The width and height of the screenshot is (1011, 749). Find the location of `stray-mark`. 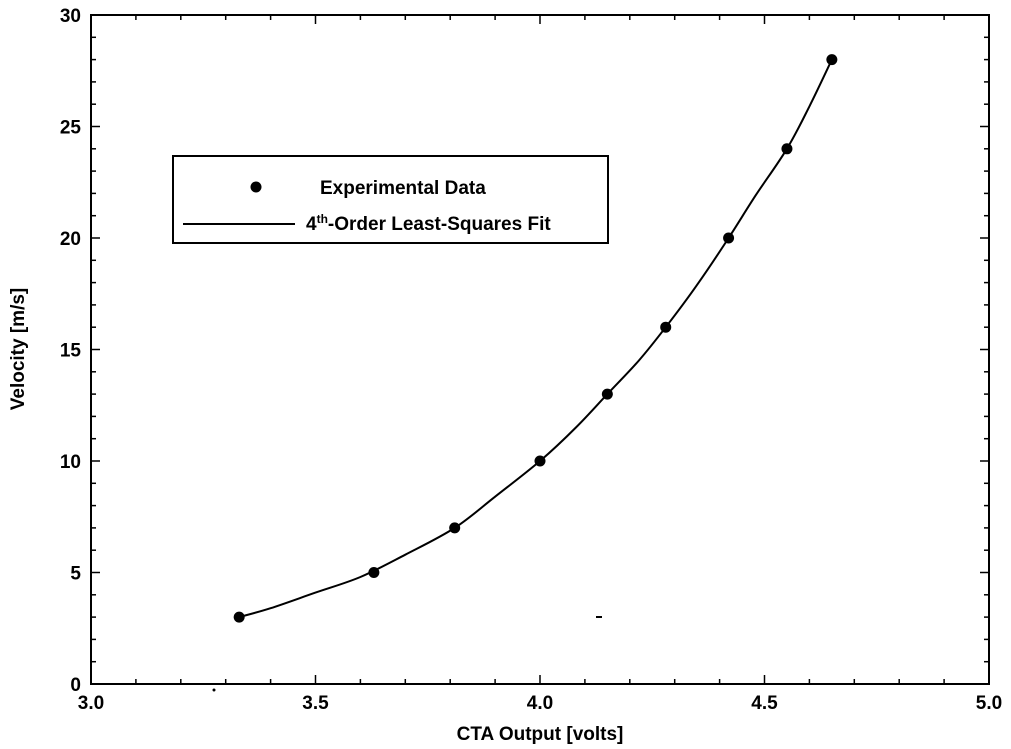

stray-mark is located at coordinates (214, 690).